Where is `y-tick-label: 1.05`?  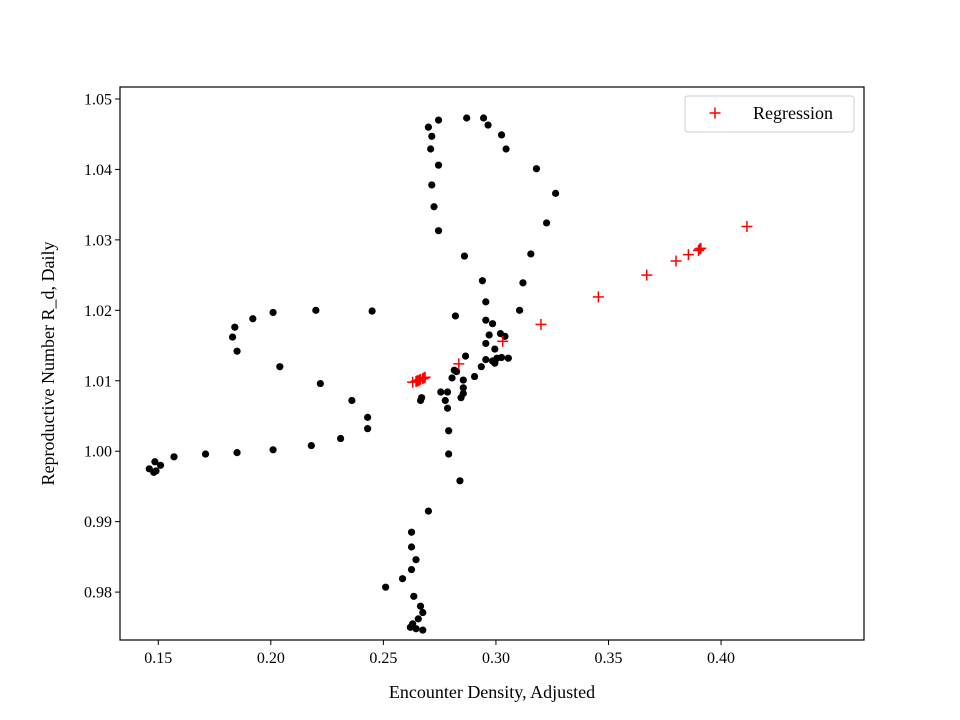
y-tick-label: 1.05 is located at coordinates (98, 99).